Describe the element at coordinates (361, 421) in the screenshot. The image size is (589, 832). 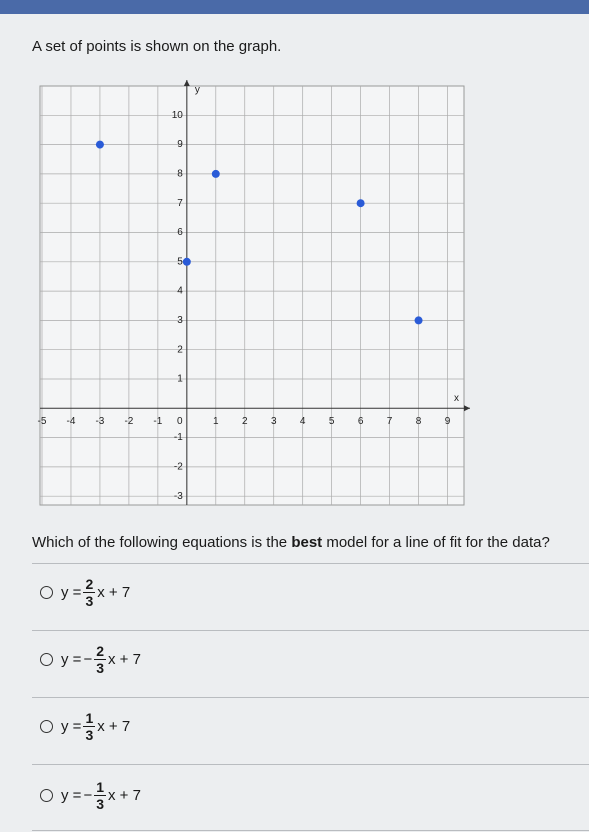
I see `x-tick-label: 6` at that location.